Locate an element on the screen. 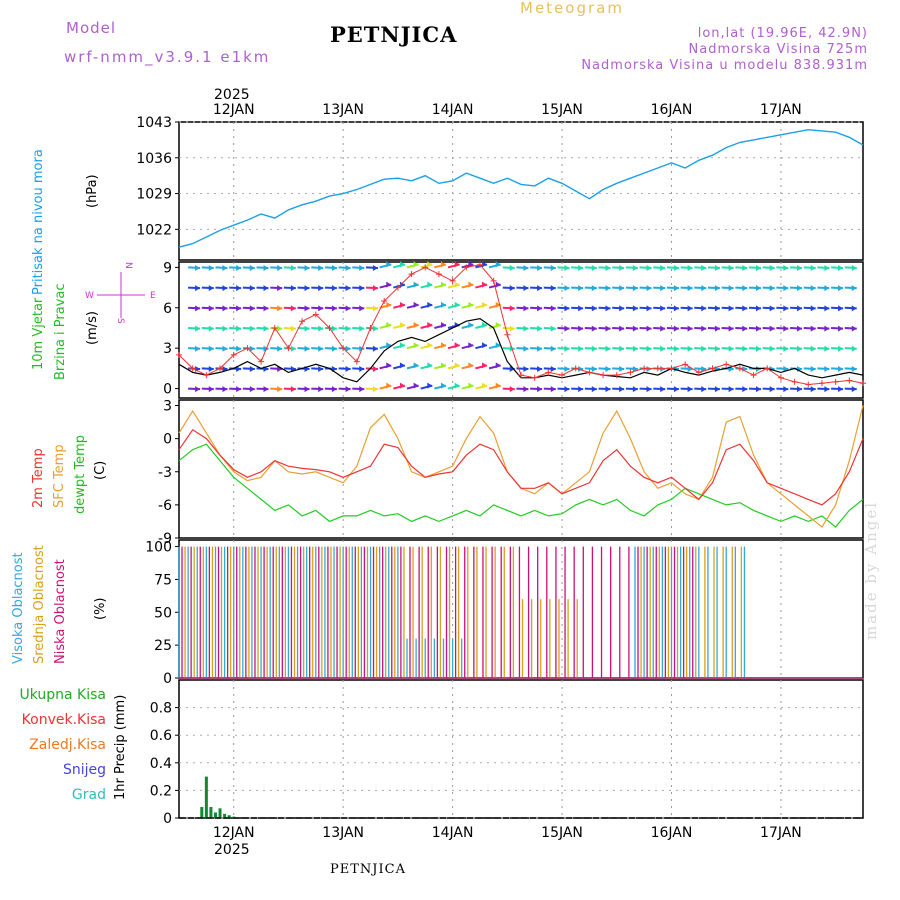 The image size is (900, 900). y-tick-label: 0 is located at coordinates (167, 390).